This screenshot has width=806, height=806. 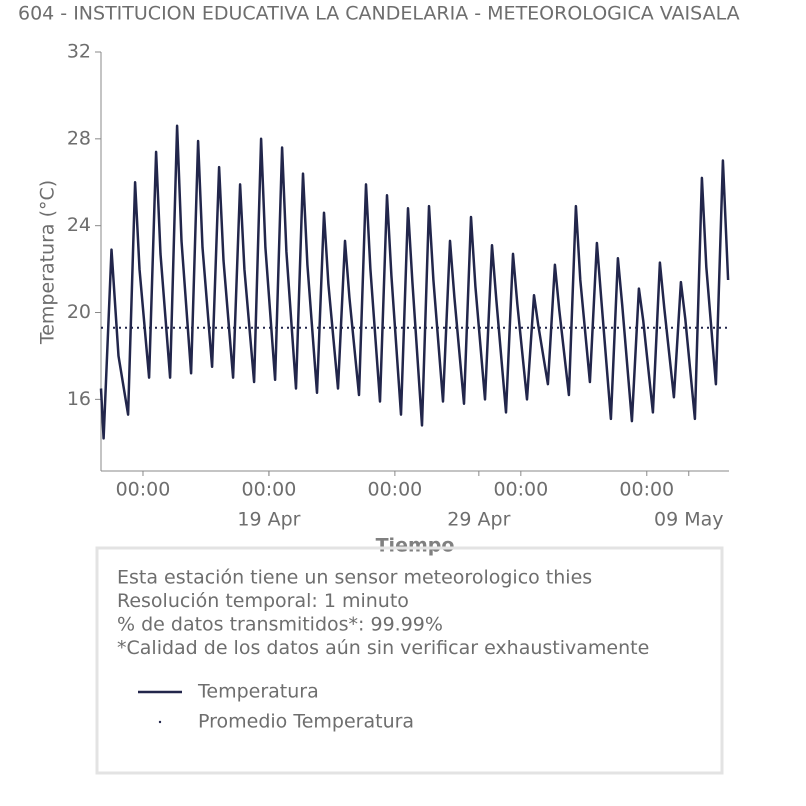 I want to click on info-text: % de datos transmitidos*: 99.99%, so click(x=280, y=625).